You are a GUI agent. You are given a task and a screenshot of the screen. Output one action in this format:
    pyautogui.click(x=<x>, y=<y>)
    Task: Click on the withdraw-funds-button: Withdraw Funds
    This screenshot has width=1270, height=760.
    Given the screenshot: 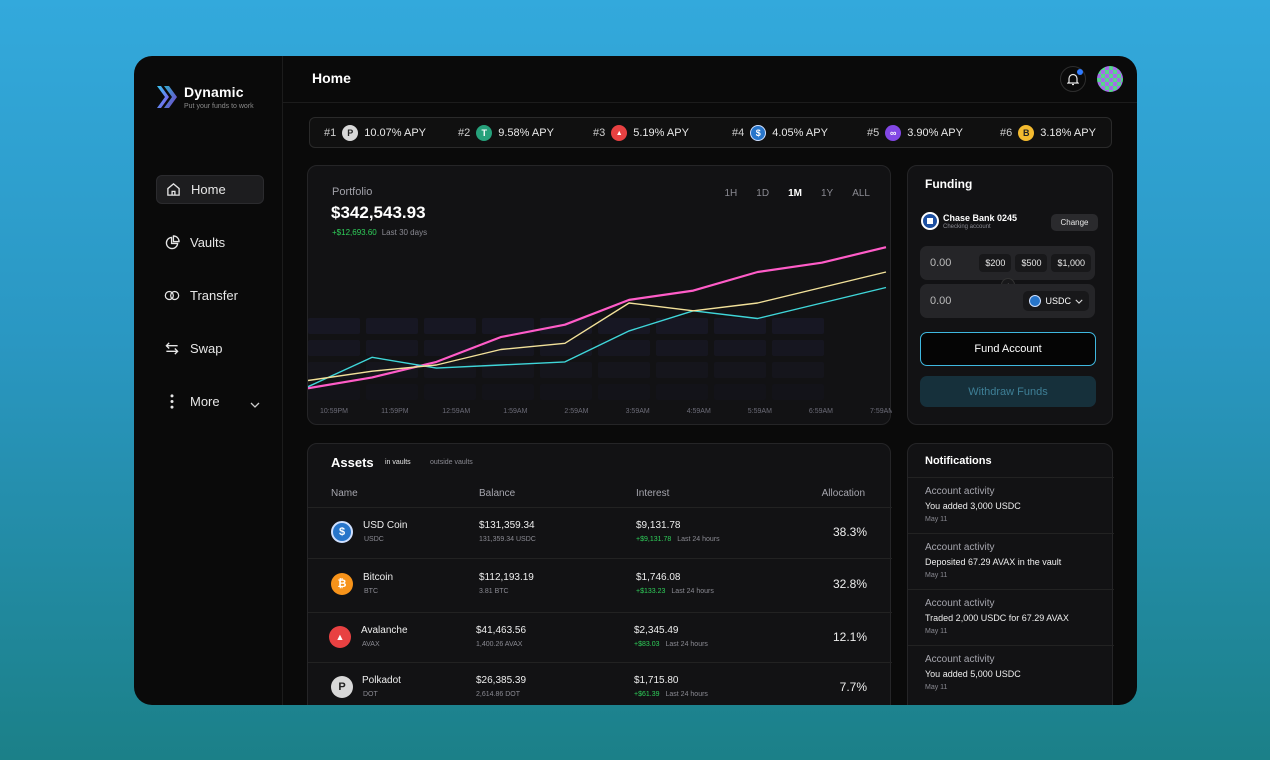 What is the action you would take?
    pyautogui.click(x=1008, y=391)
    